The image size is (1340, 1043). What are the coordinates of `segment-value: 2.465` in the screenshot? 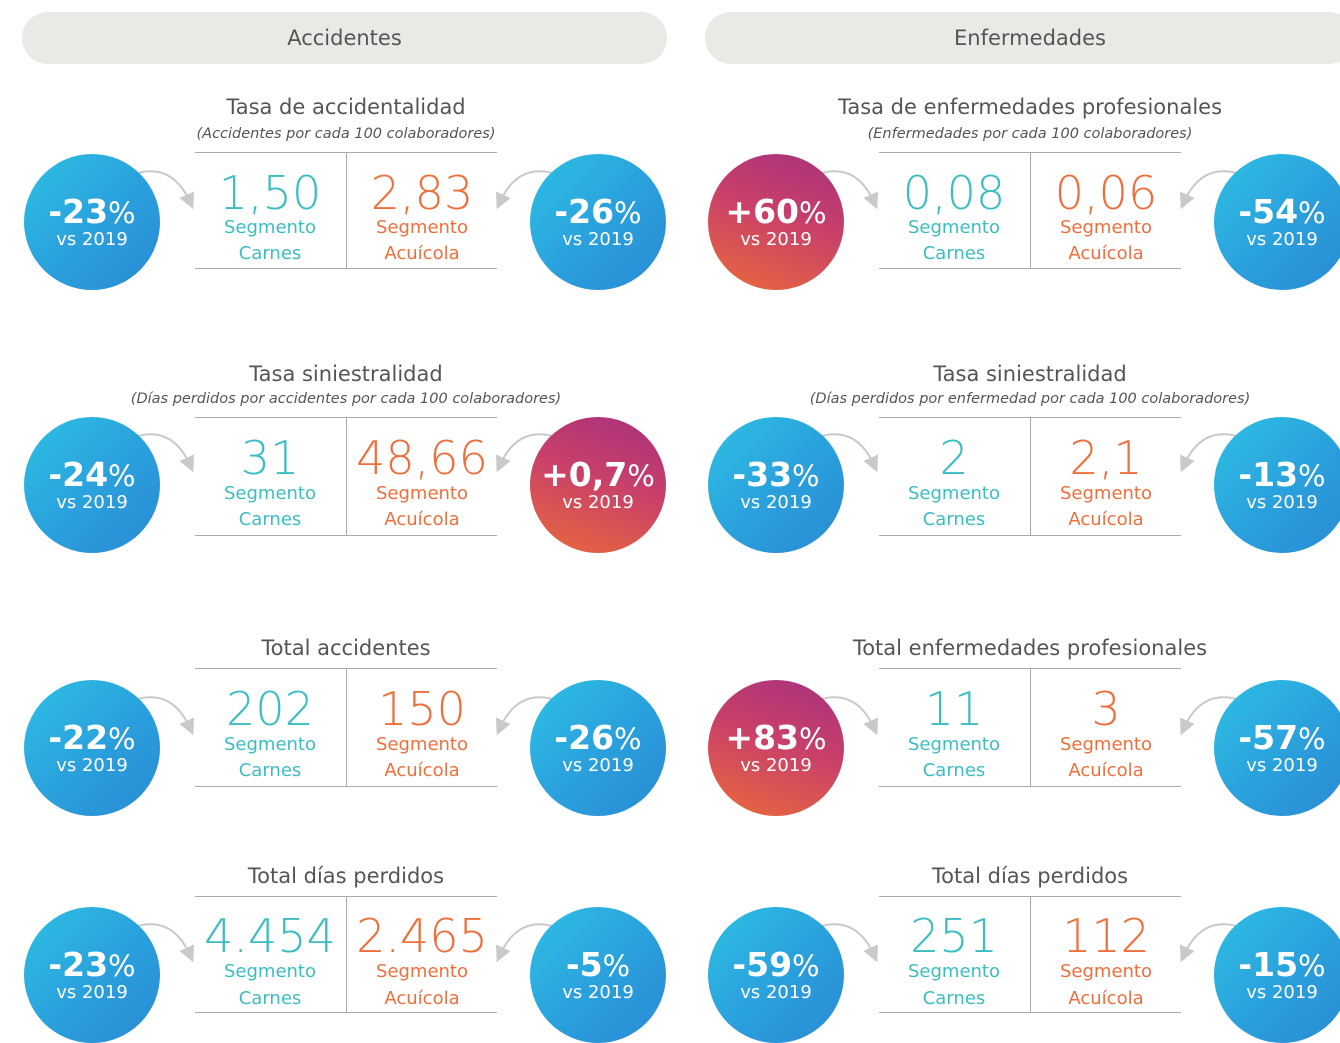 It's located at (422, 936).